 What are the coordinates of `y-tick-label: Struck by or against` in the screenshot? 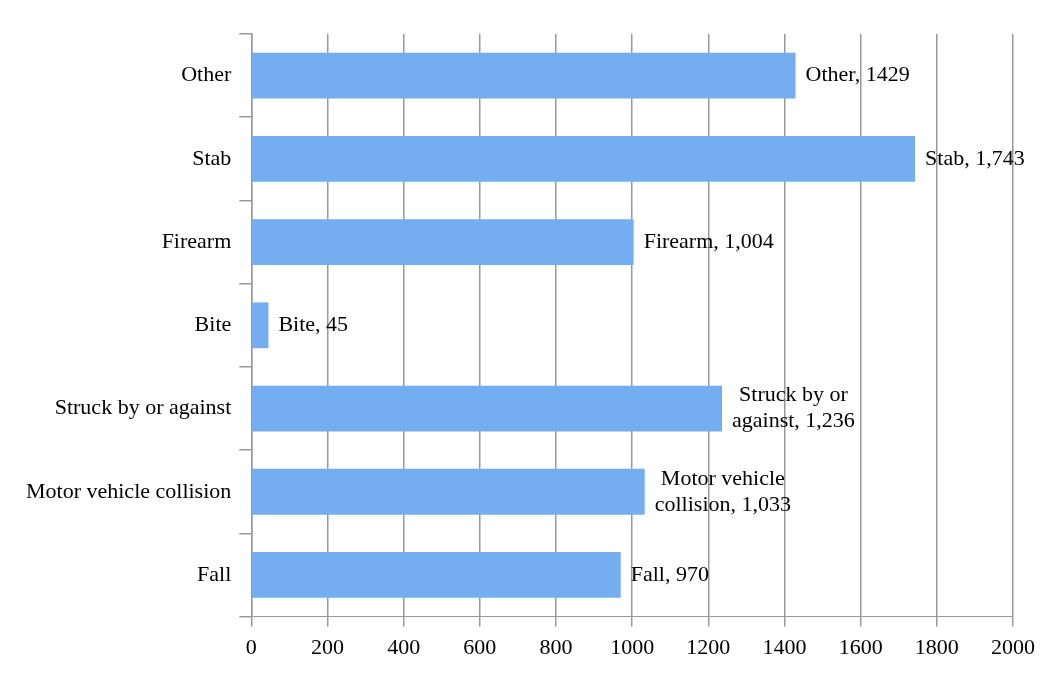 It's located at (143, 407).